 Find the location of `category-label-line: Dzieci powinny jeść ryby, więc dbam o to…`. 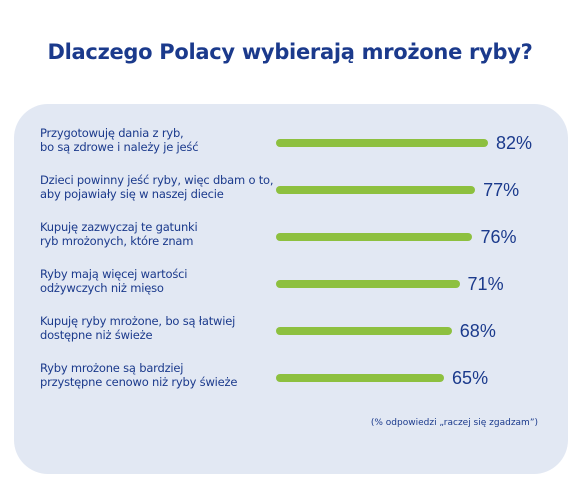

category-label-line: Dzieci powinny jeść ryby, więc dbam o to… is located at coordinates (157, 180).